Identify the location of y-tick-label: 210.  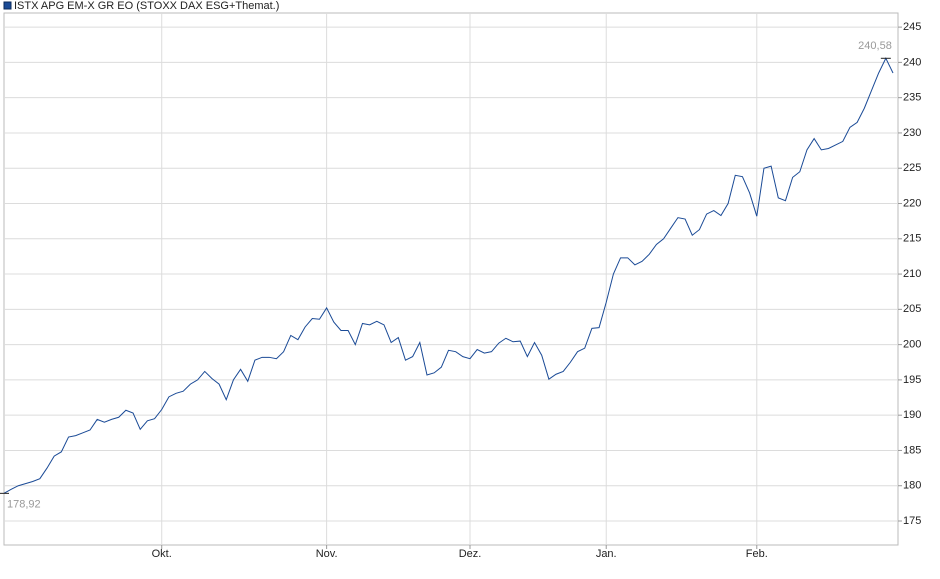
(912, 274).